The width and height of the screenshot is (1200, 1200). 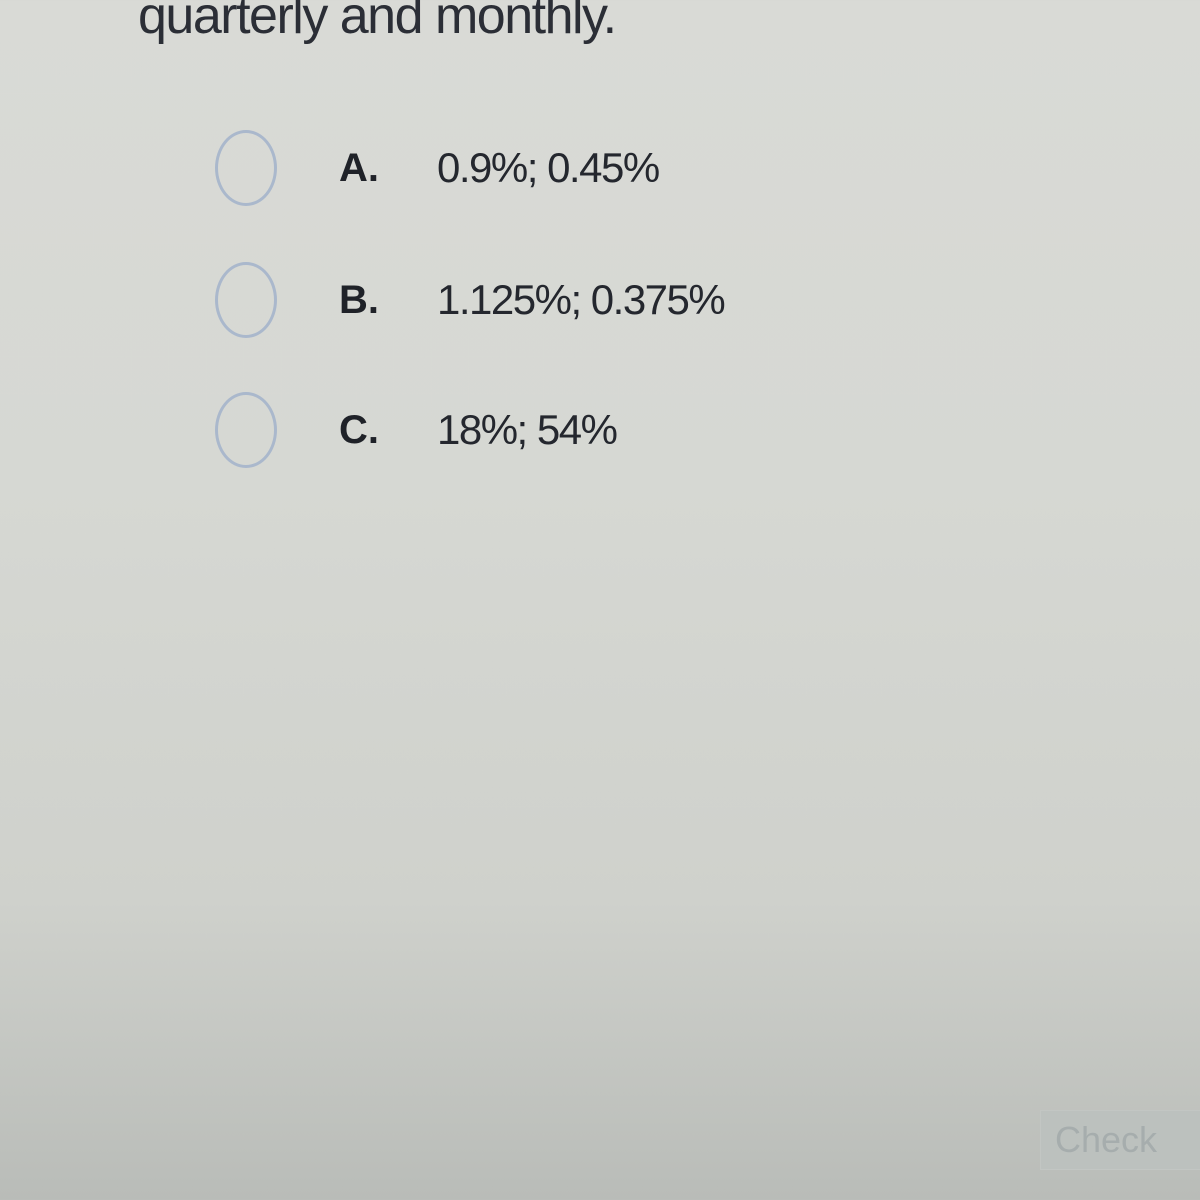 What do you see at coordinates (581, 299) in the screenshot?
I see `option-text: 1.125%; 0.375%` at bounding box center [581, 299].